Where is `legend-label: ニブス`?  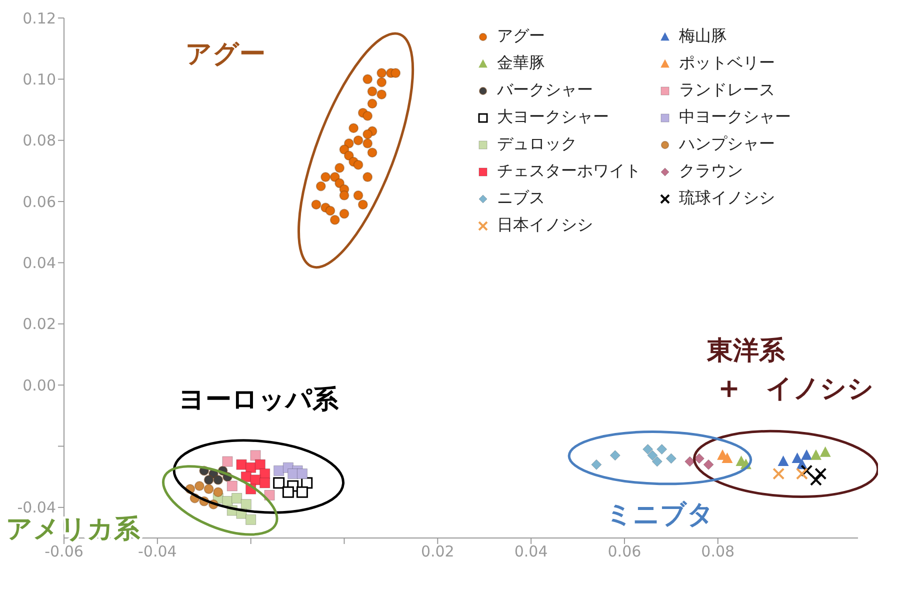 legend-label: ニブス is located at coordinates (520, 198).